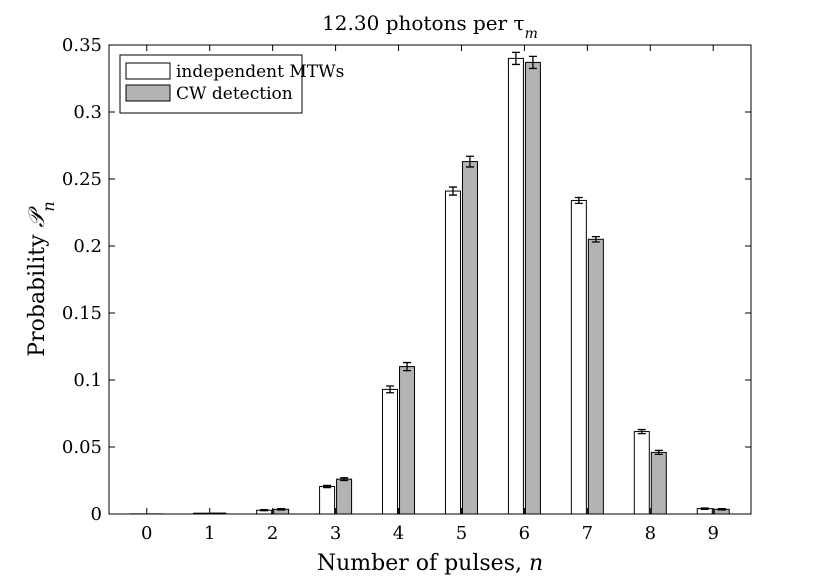 The height and width of the screenshot is (582, 830). I want to click on x-tick-label: 1, so click(209, 533).